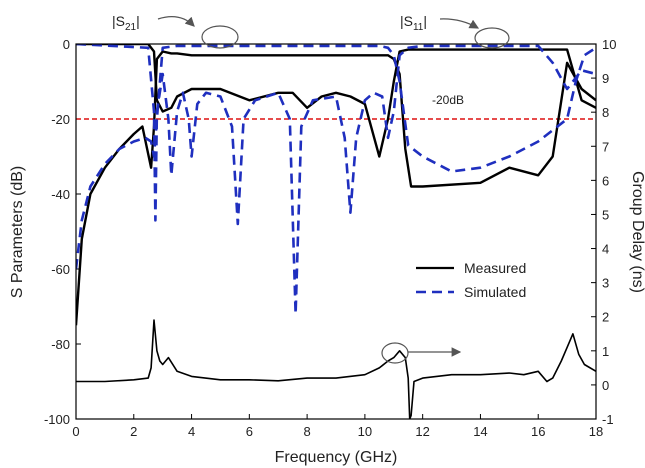  I want to click on left-y-axis-ticks: 0 -20 -40 -60 -80 -100, so click(62, 232).